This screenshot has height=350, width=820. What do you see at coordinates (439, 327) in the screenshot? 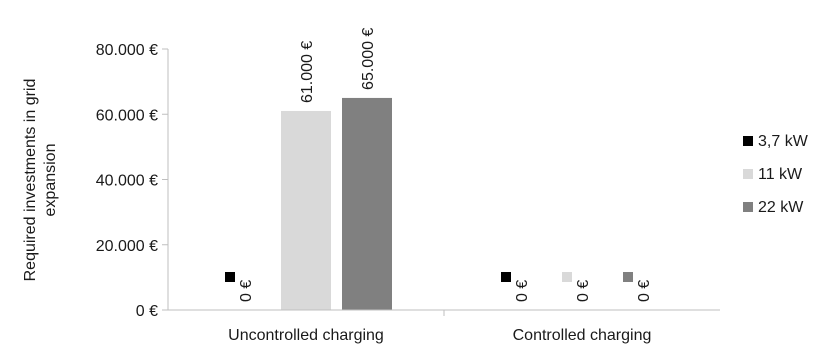
I see `x-axis-category-ticks: Uncontrolled charging Controlled charging` at bounding box center [439, 327].